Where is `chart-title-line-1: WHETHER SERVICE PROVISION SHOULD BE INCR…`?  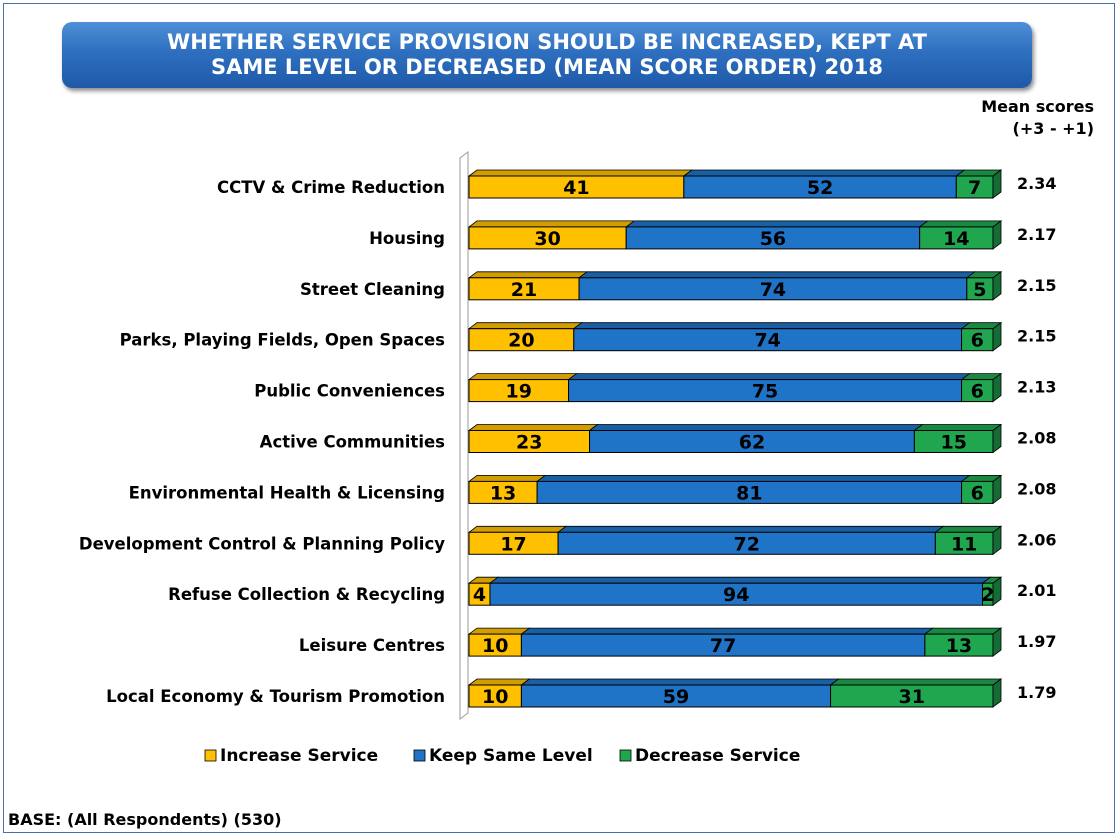
chart-title-line-1: WHETHER SERVICE PROVISION SHOULD BE INCR… is located at coordinates (547, 42).